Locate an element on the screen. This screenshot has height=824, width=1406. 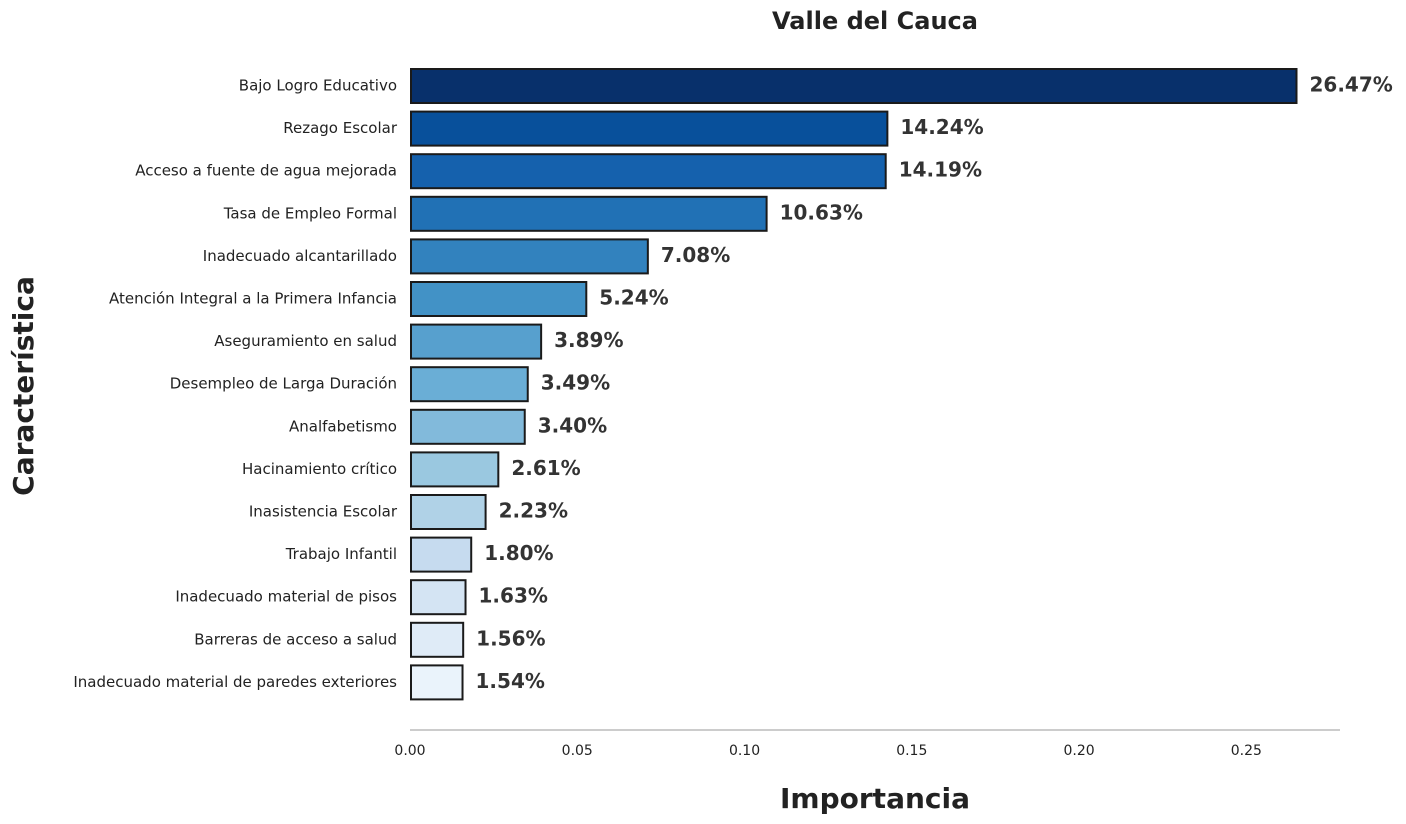
data-label: 5.24% is located at coordinates (633, 298).